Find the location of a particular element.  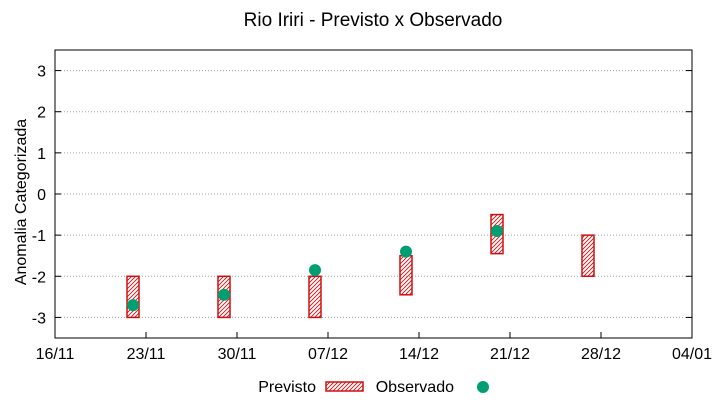

x-tick-label: 23/11 is located at coordinates (146, 354).